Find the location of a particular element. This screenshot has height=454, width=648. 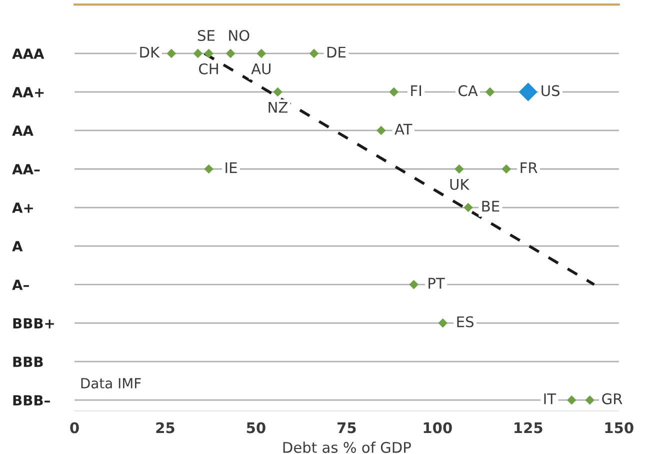

annotation: IT is located at coordinates (550, 398).